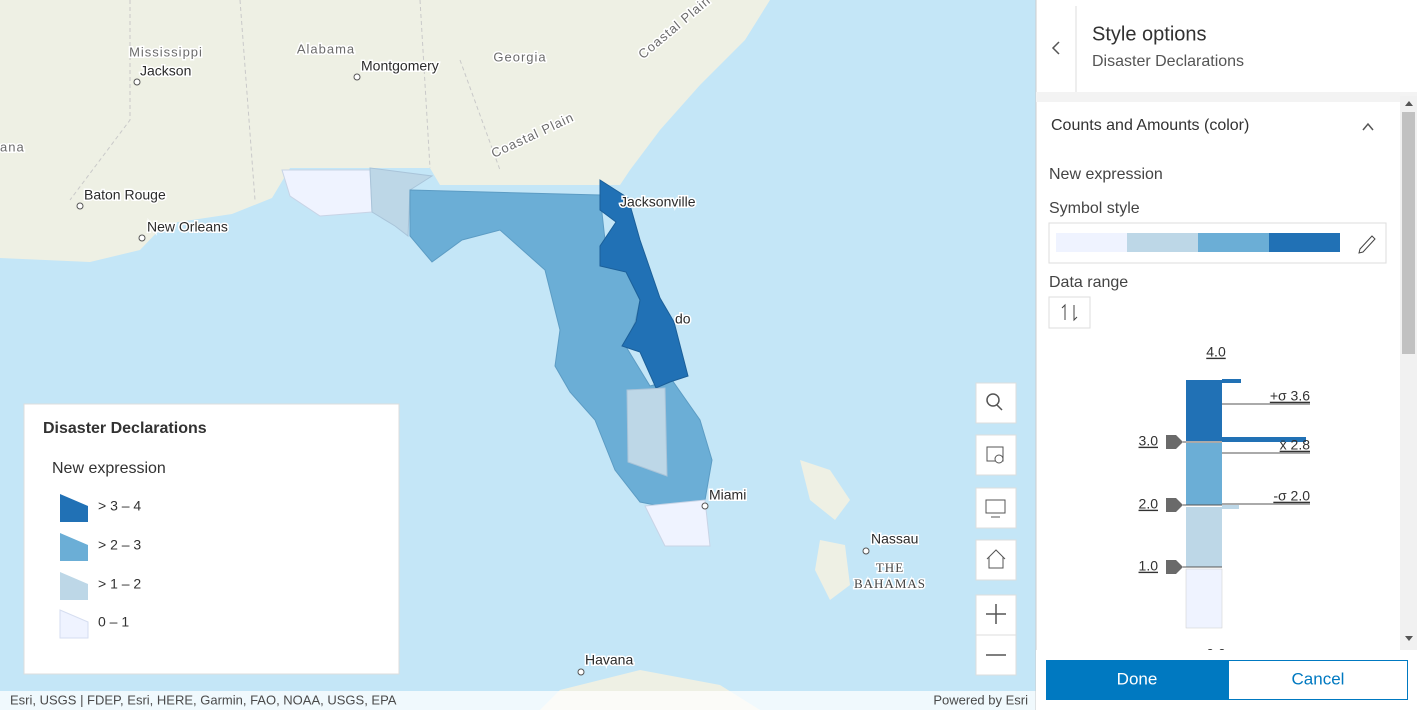 The image size is (1417, 710). Describe the element at coordinates (326, 48) in the screenshot. I see `map-label: Alabama` at that location.